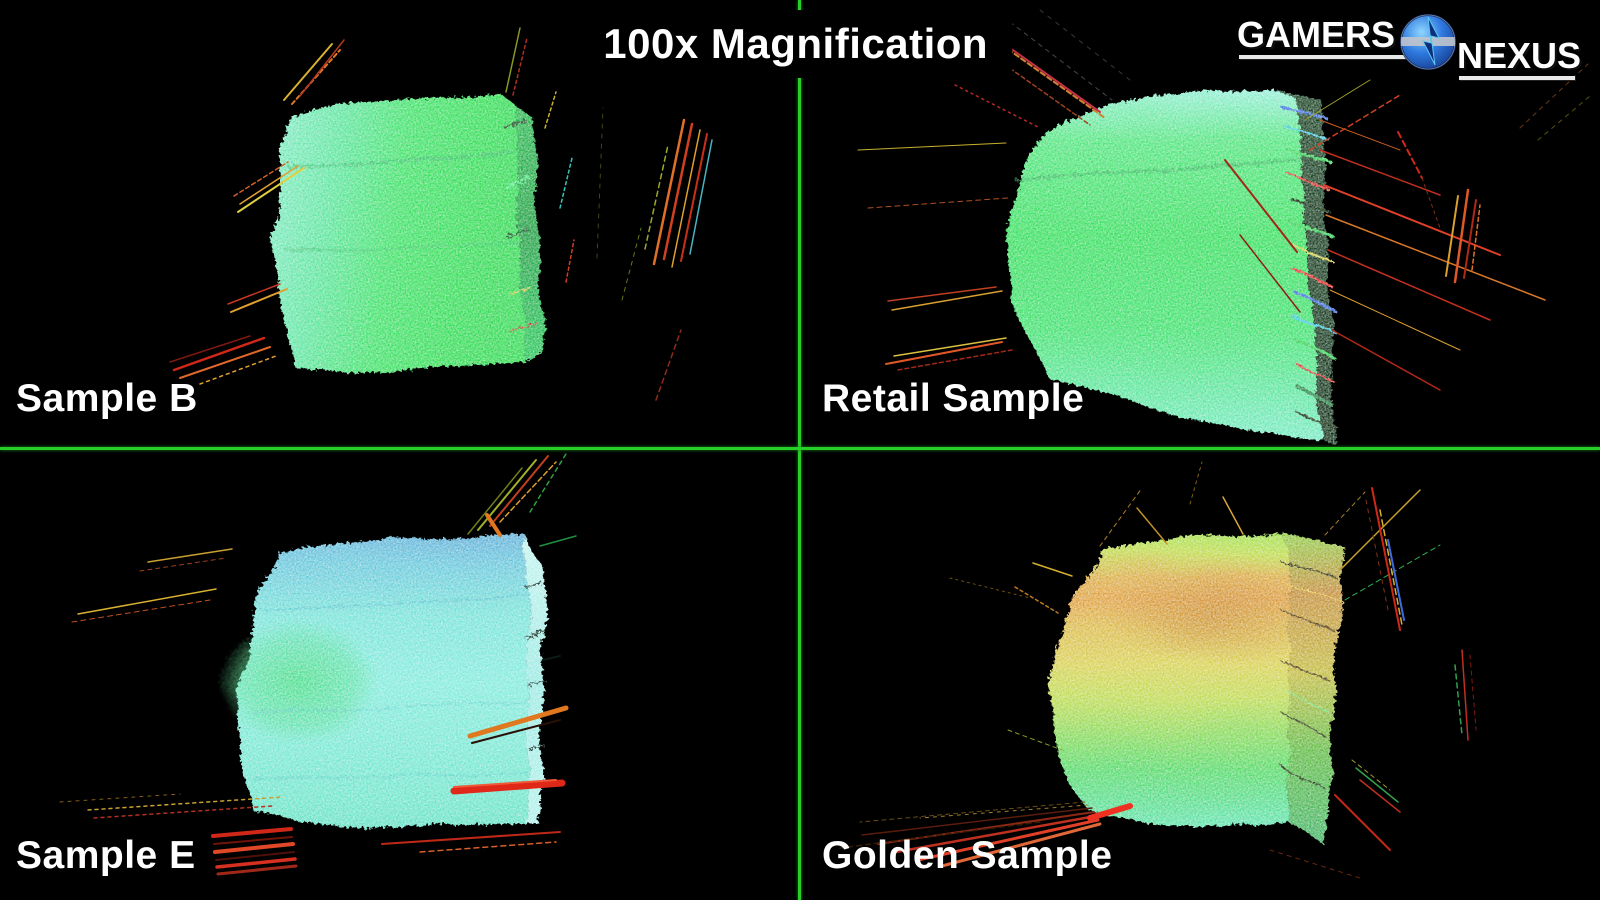 The height and width of the screenshot is (900, 1600). I want to click on label-retail-sample: Retail Sample, so click(953, 398).